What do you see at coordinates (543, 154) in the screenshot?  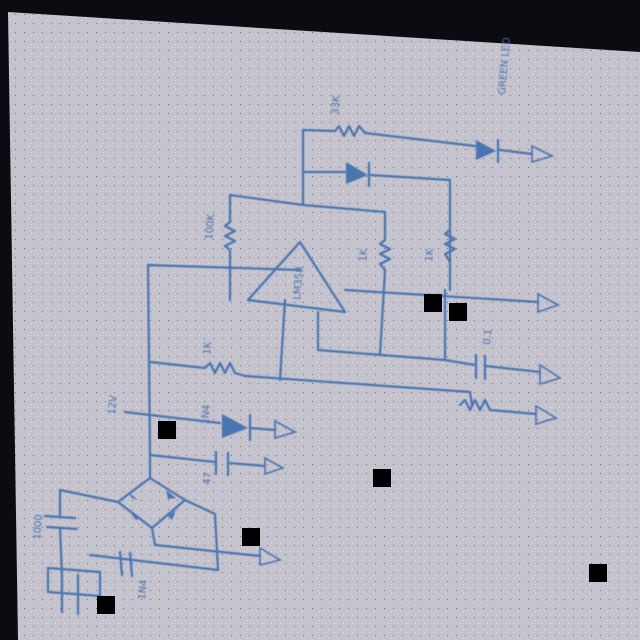 I see `output-arrow-led` at bounding box center [543, 154].